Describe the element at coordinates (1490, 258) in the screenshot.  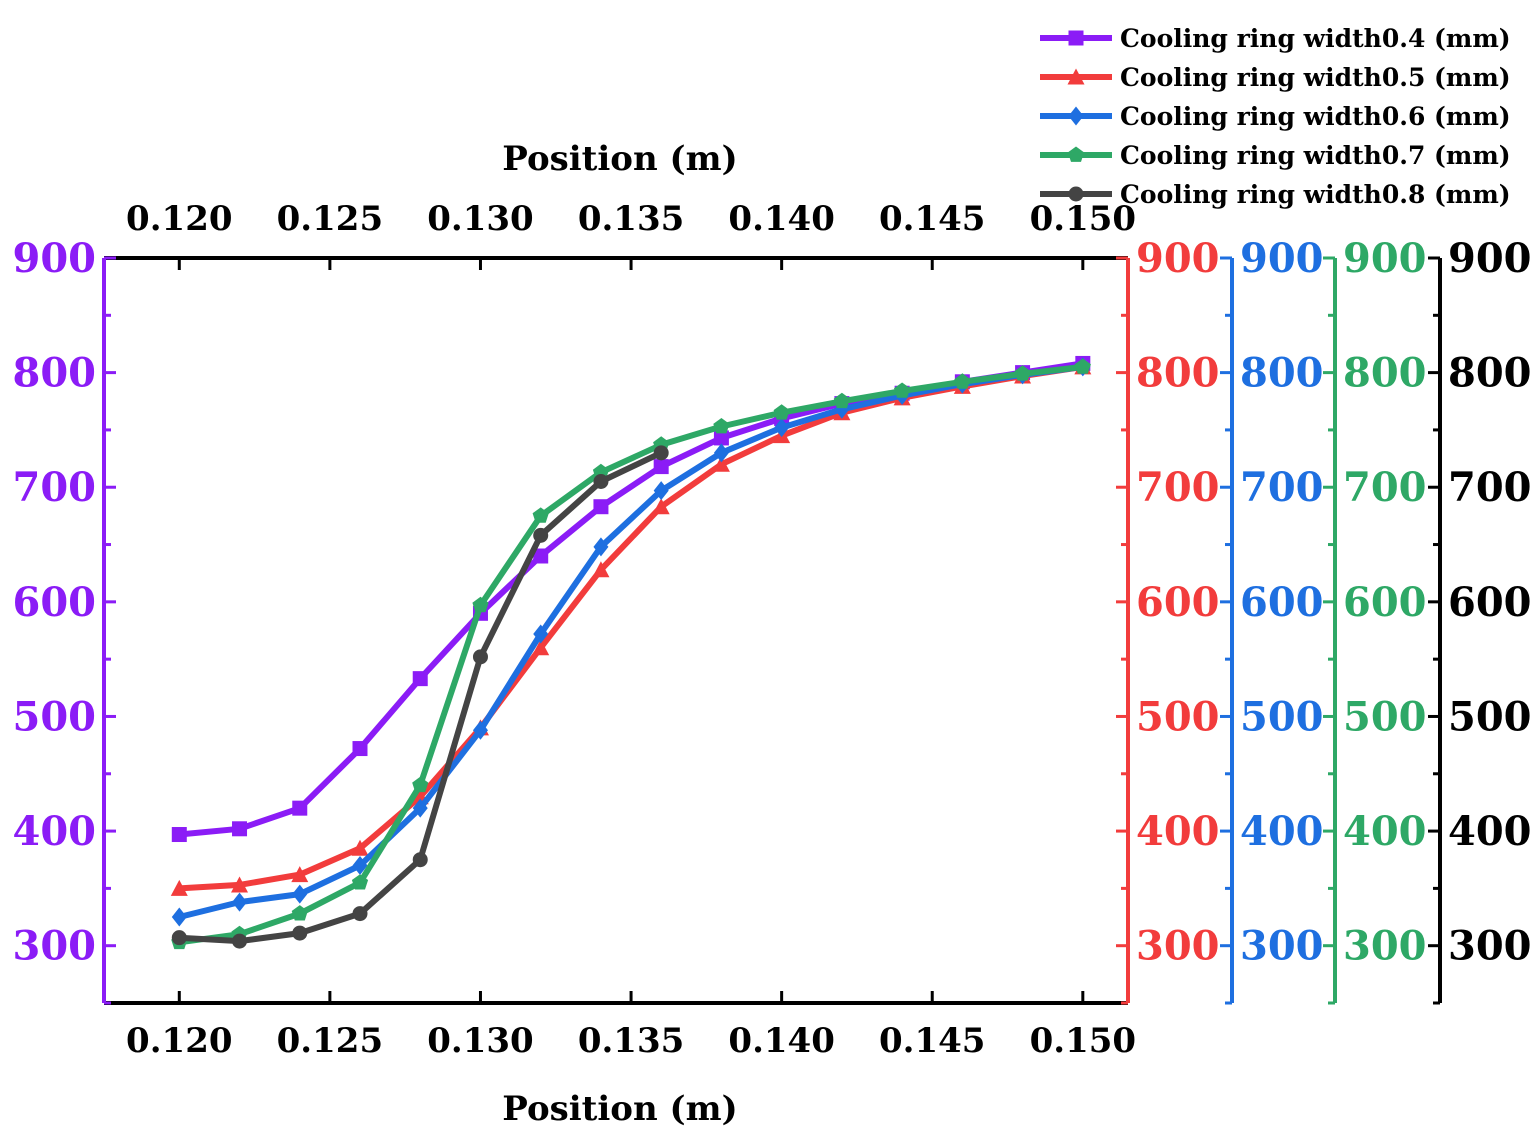
I see `y-tick-label-right-4: 900` at that location.